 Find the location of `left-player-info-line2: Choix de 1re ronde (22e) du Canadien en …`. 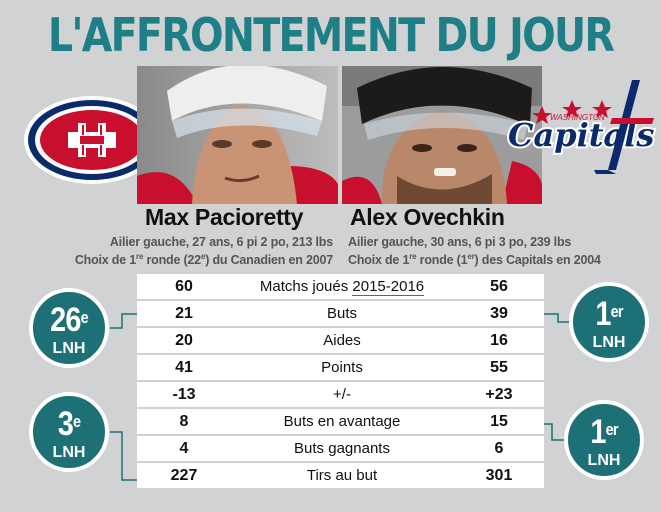

left-player-info-line2: Choix de 1re ronde (22e) du Canadien en … is located at coordinates (203, 260).